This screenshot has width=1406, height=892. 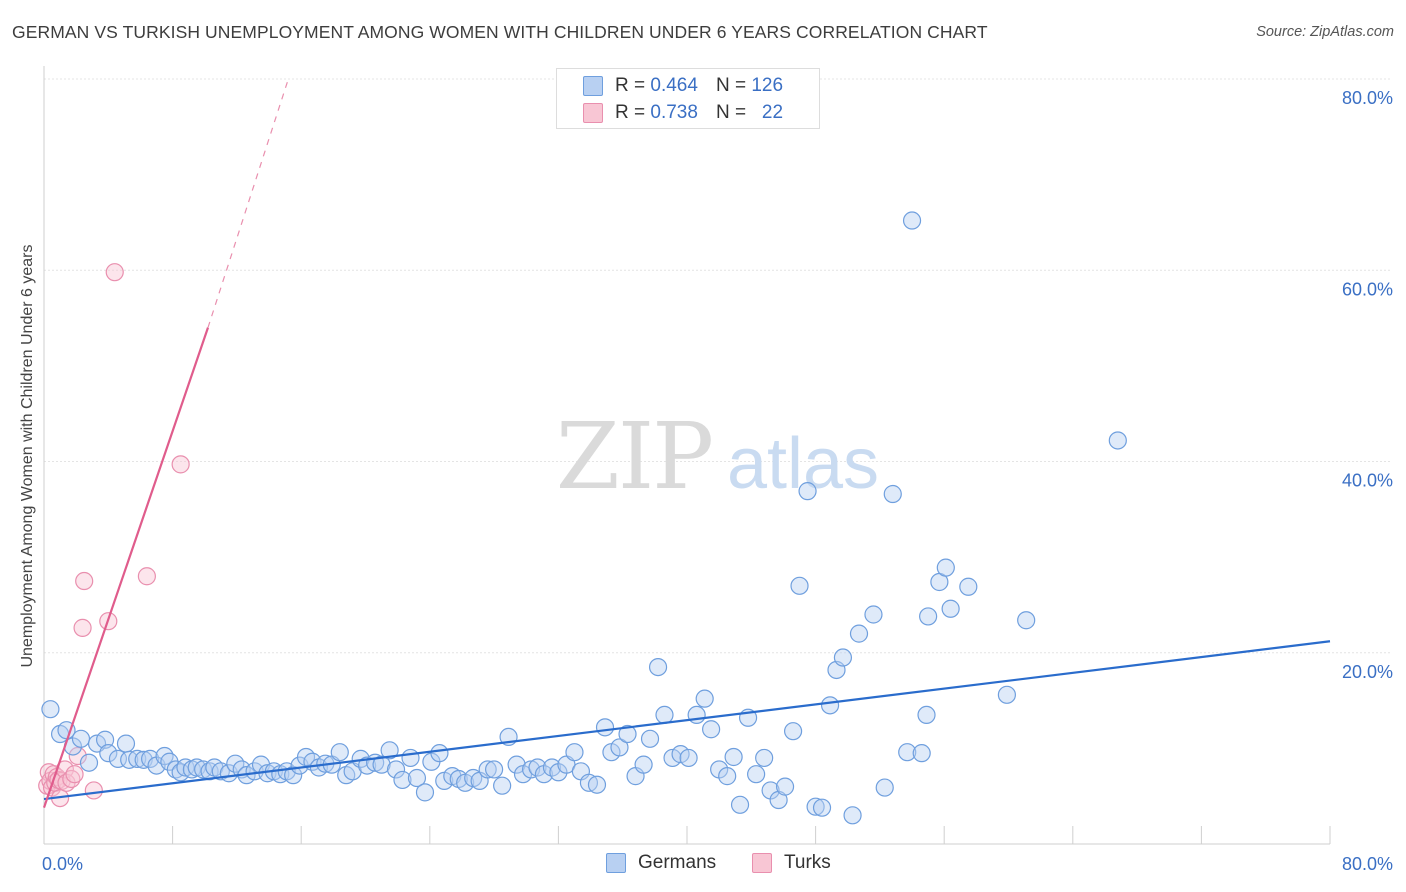 I want to click on bottom-legend-swatch-turks, so click(x=762, y=863).